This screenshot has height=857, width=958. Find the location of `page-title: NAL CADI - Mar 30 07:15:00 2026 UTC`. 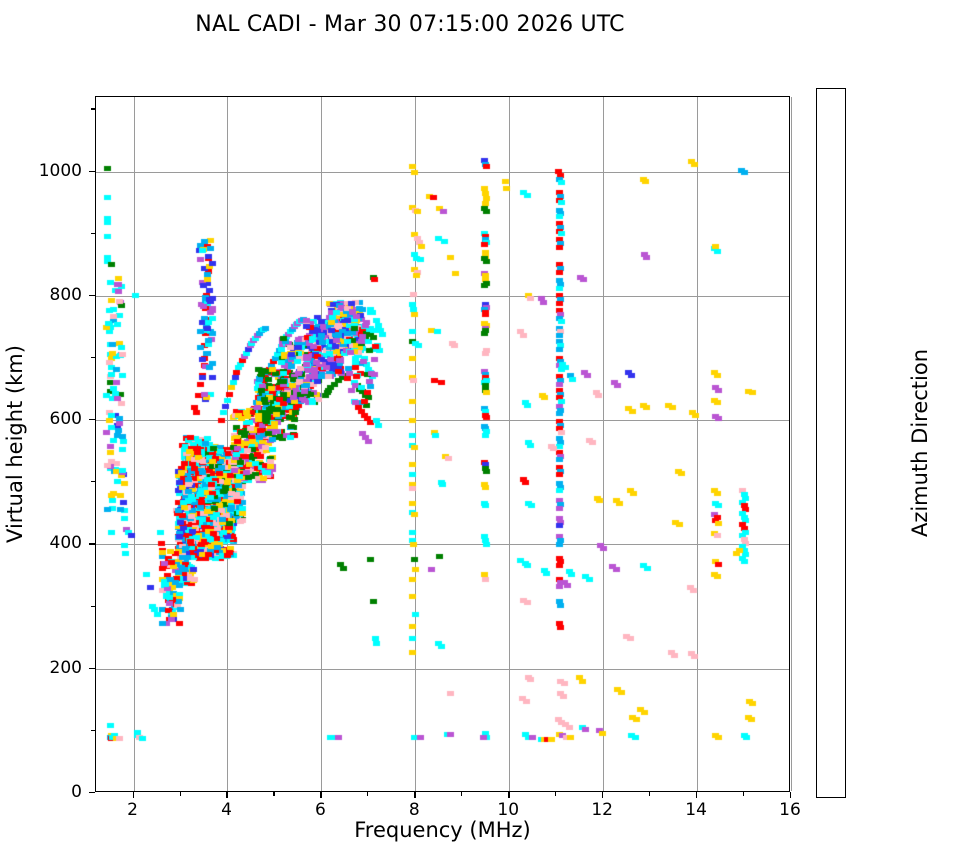

page-title: NAL CADI - Mar 30 07:15:00 2026 UTC is located at coordinates (410, 24).